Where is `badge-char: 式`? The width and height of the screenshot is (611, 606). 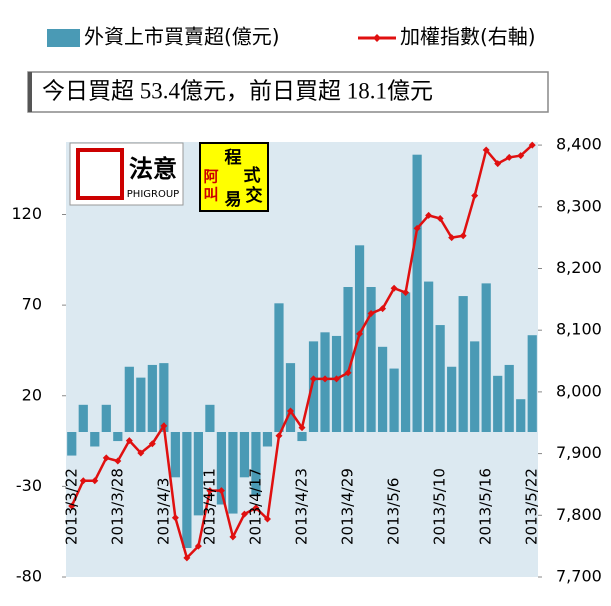 badge-char: 式 is located at coordinates (252, 175).